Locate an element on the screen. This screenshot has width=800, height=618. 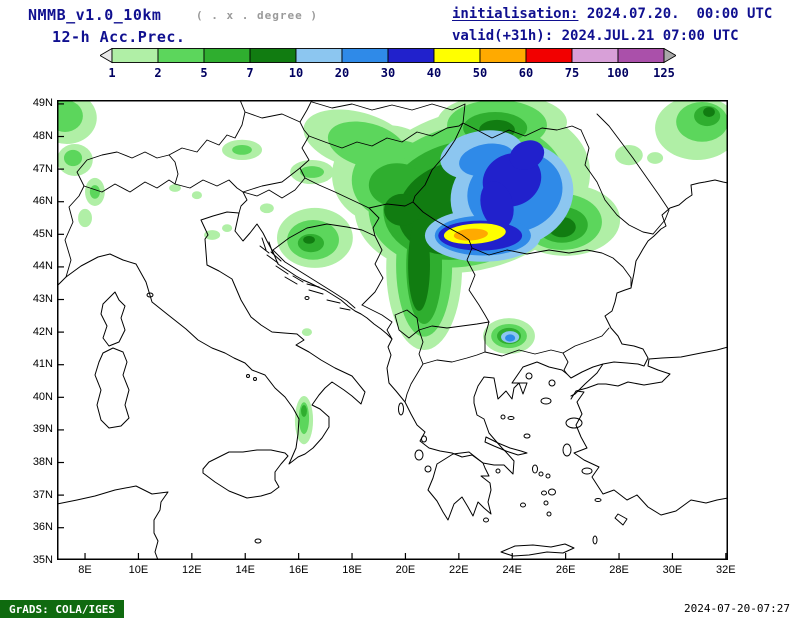
lat-tick-label: 49N is located at coordinates (42, 103).